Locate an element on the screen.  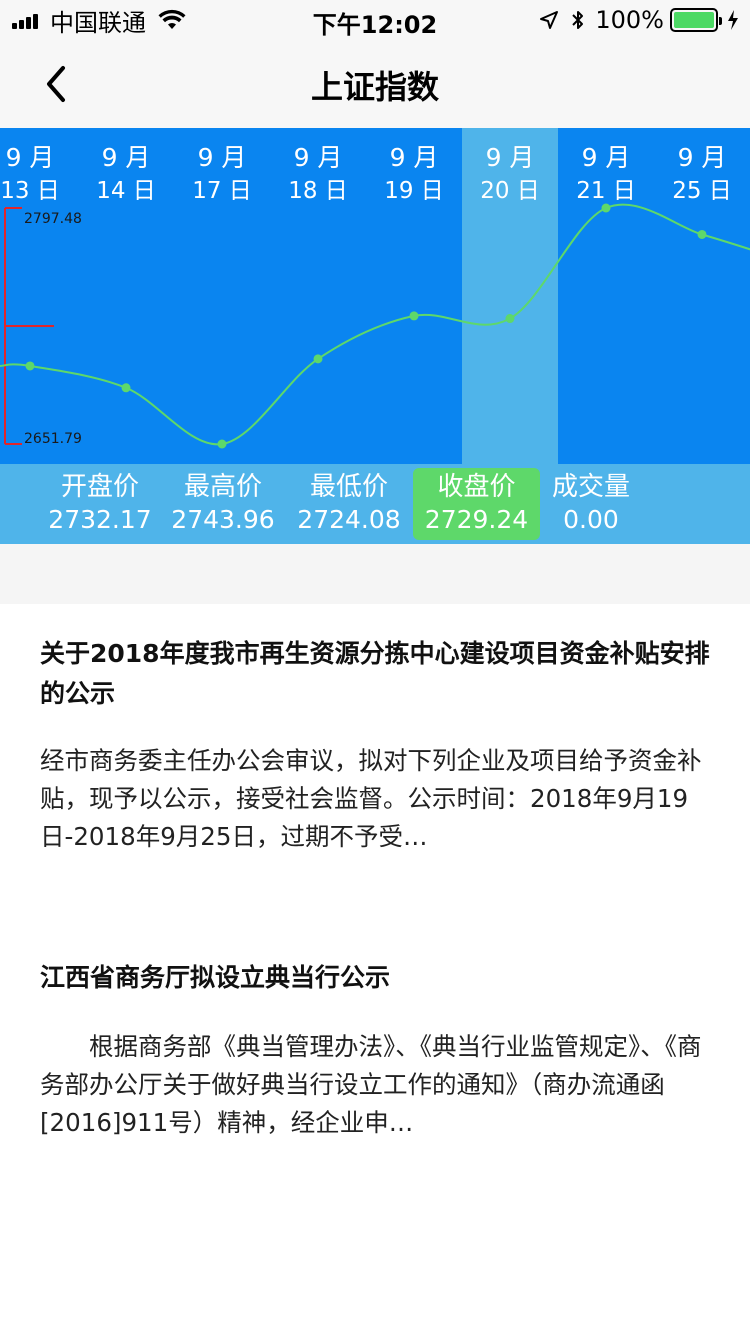
status-right: 100% is located at coordinates (639, 20).